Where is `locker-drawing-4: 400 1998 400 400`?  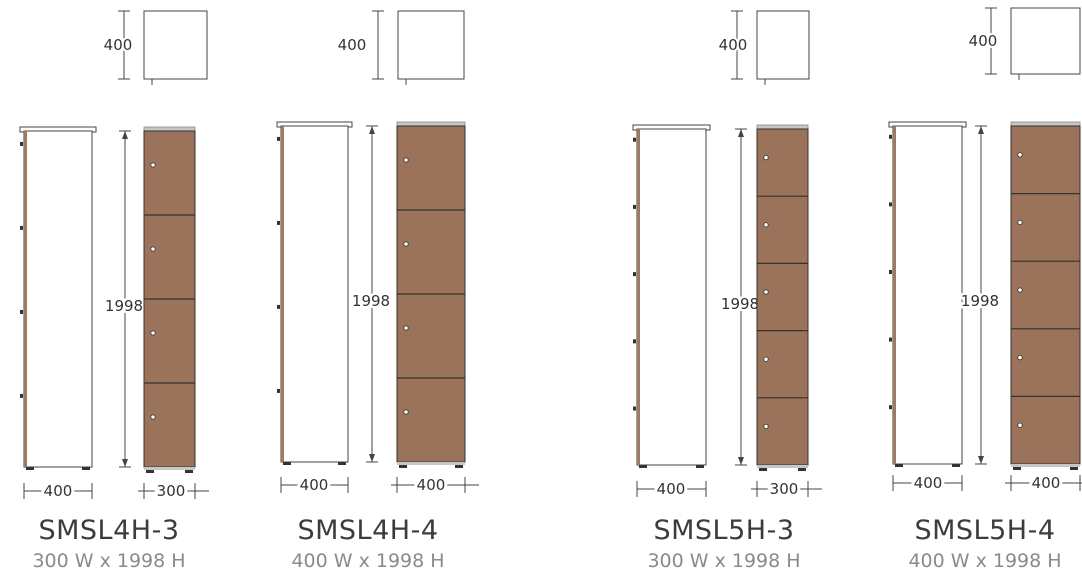
locker-drawing-4: 400 1998 400 400 is located at coordinates (985, 251).